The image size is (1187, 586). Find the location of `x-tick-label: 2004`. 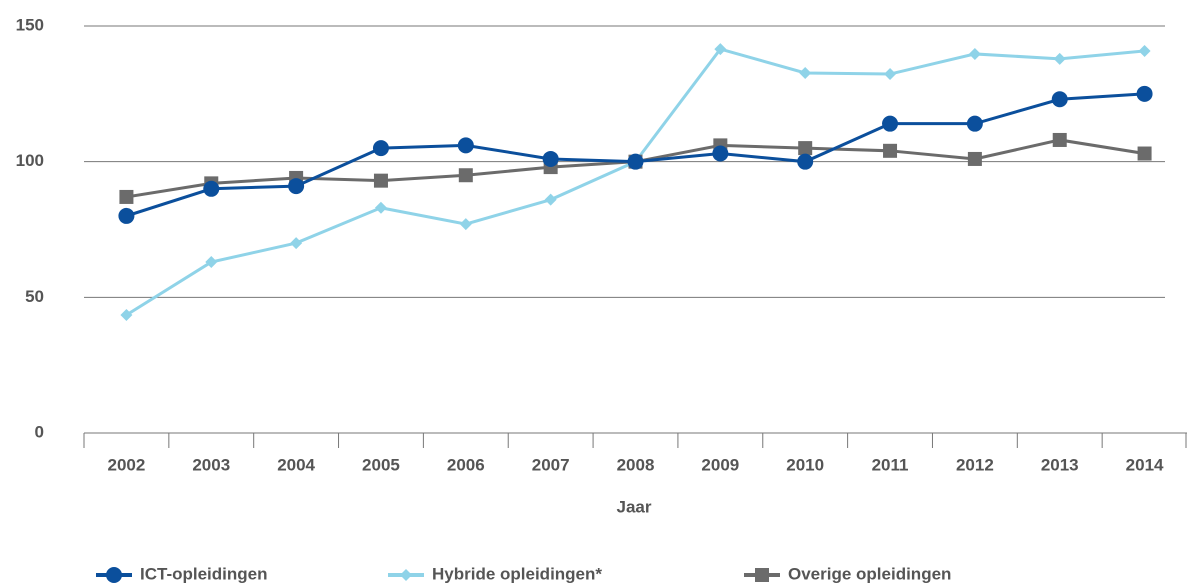

x-tick-label: 2004 is located at coordinates (296, 464).